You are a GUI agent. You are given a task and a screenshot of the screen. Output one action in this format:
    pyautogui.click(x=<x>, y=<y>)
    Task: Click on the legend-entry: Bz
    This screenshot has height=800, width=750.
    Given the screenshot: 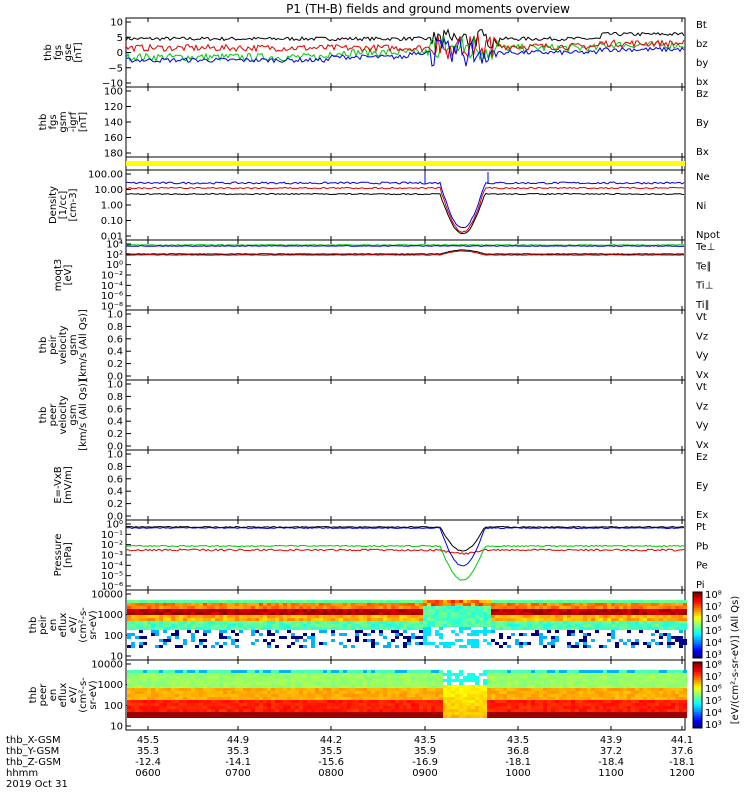 What is the action you would take?
    pyautogui.click(x=702, y=94)
    